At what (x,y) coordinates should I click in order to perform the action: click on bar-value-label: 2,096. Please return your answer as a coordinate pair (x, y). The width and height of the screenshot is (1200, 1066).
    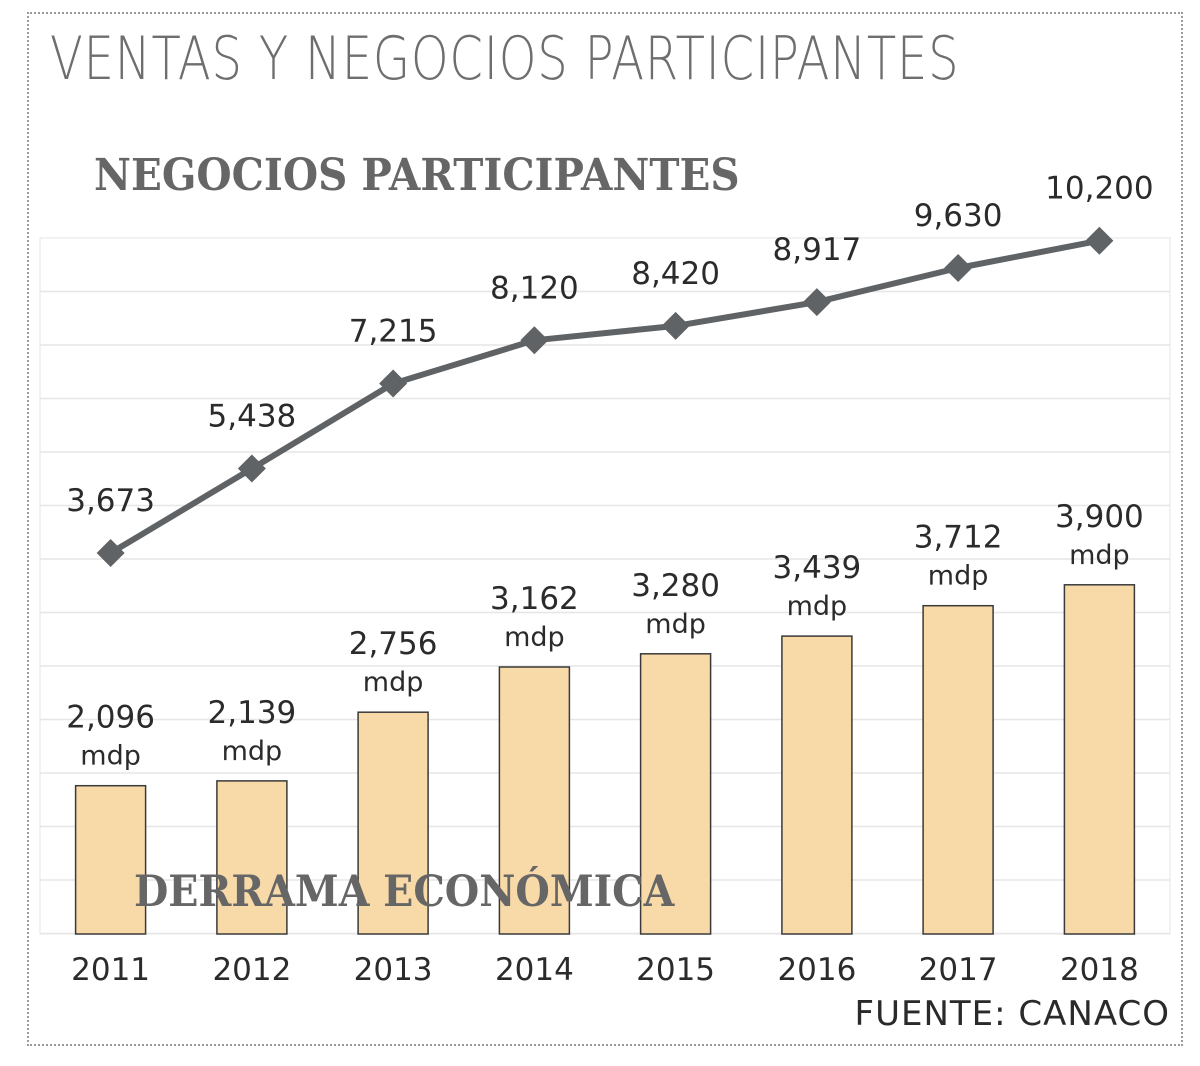
    Looking at the image, I should click on (110, 718).